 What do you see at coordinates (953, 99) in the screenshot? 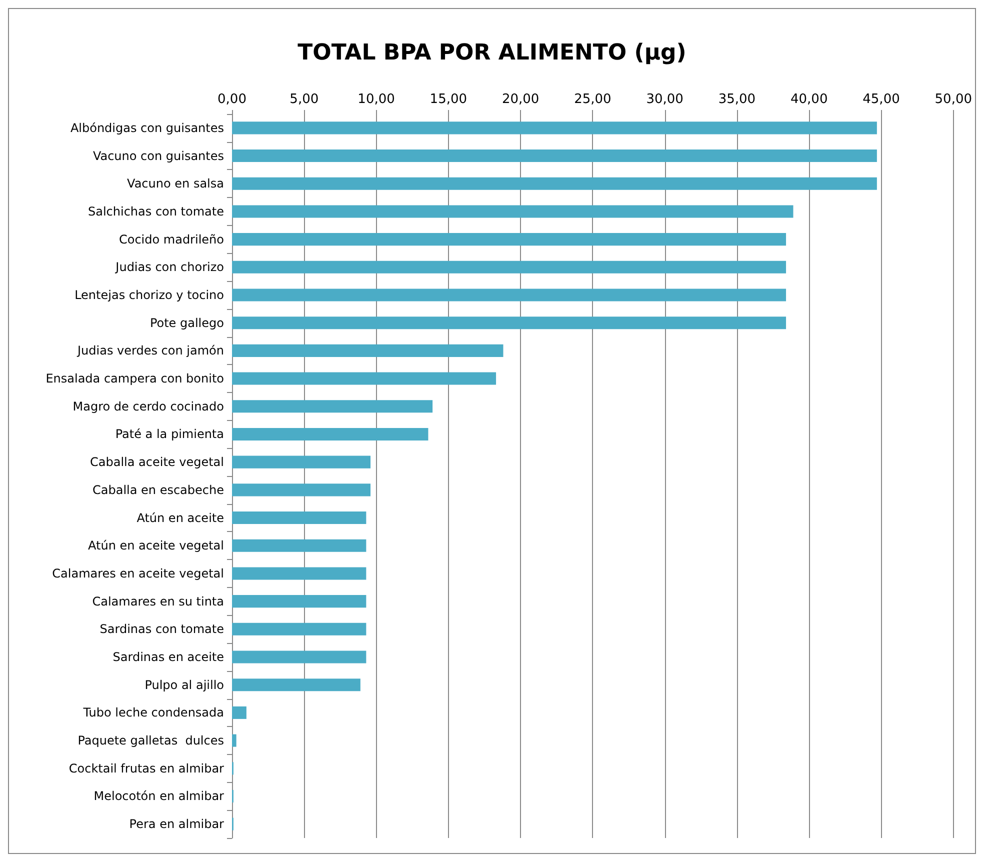
I see `x-tick-label: 50,00` at bounding box center [953, 99].